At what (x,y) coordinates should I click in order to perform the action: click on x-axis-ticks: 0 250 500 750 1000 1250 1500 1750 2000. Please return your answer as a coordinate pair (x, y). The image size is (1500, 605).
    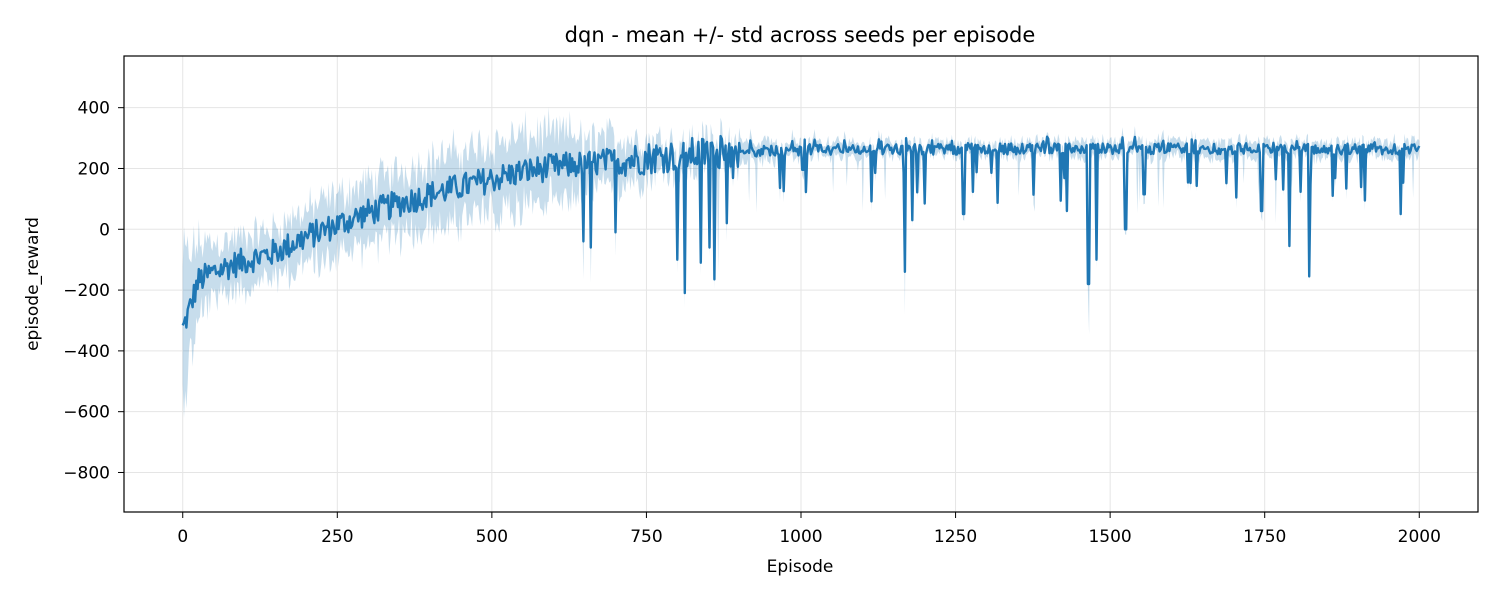
    Looking at the image, I should click on (809, 529).